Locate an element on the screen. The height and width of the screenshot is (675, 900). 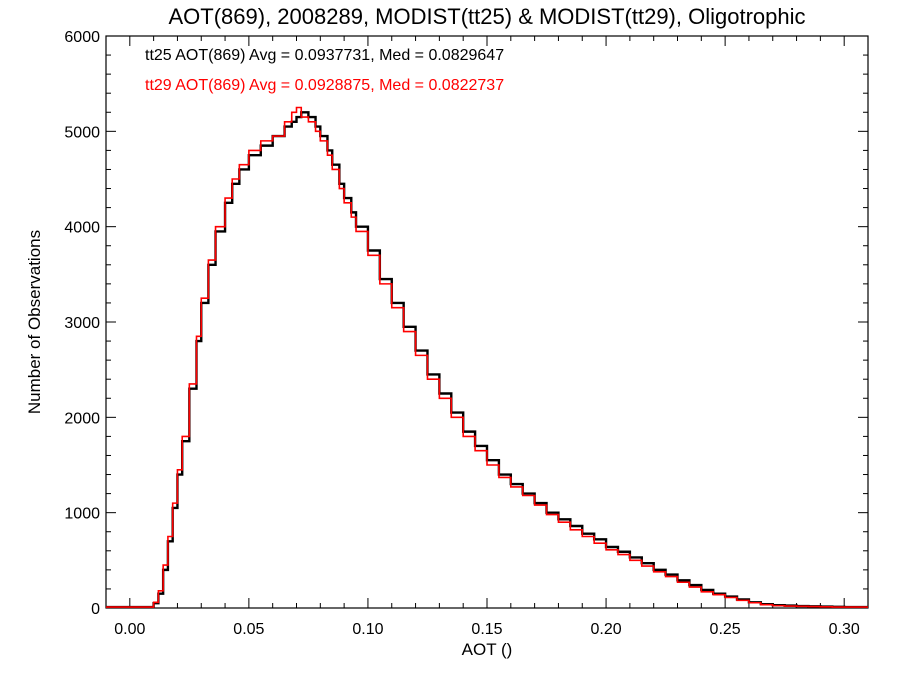
x-tick-label: 0.15 is located at coordinates (486, 629).